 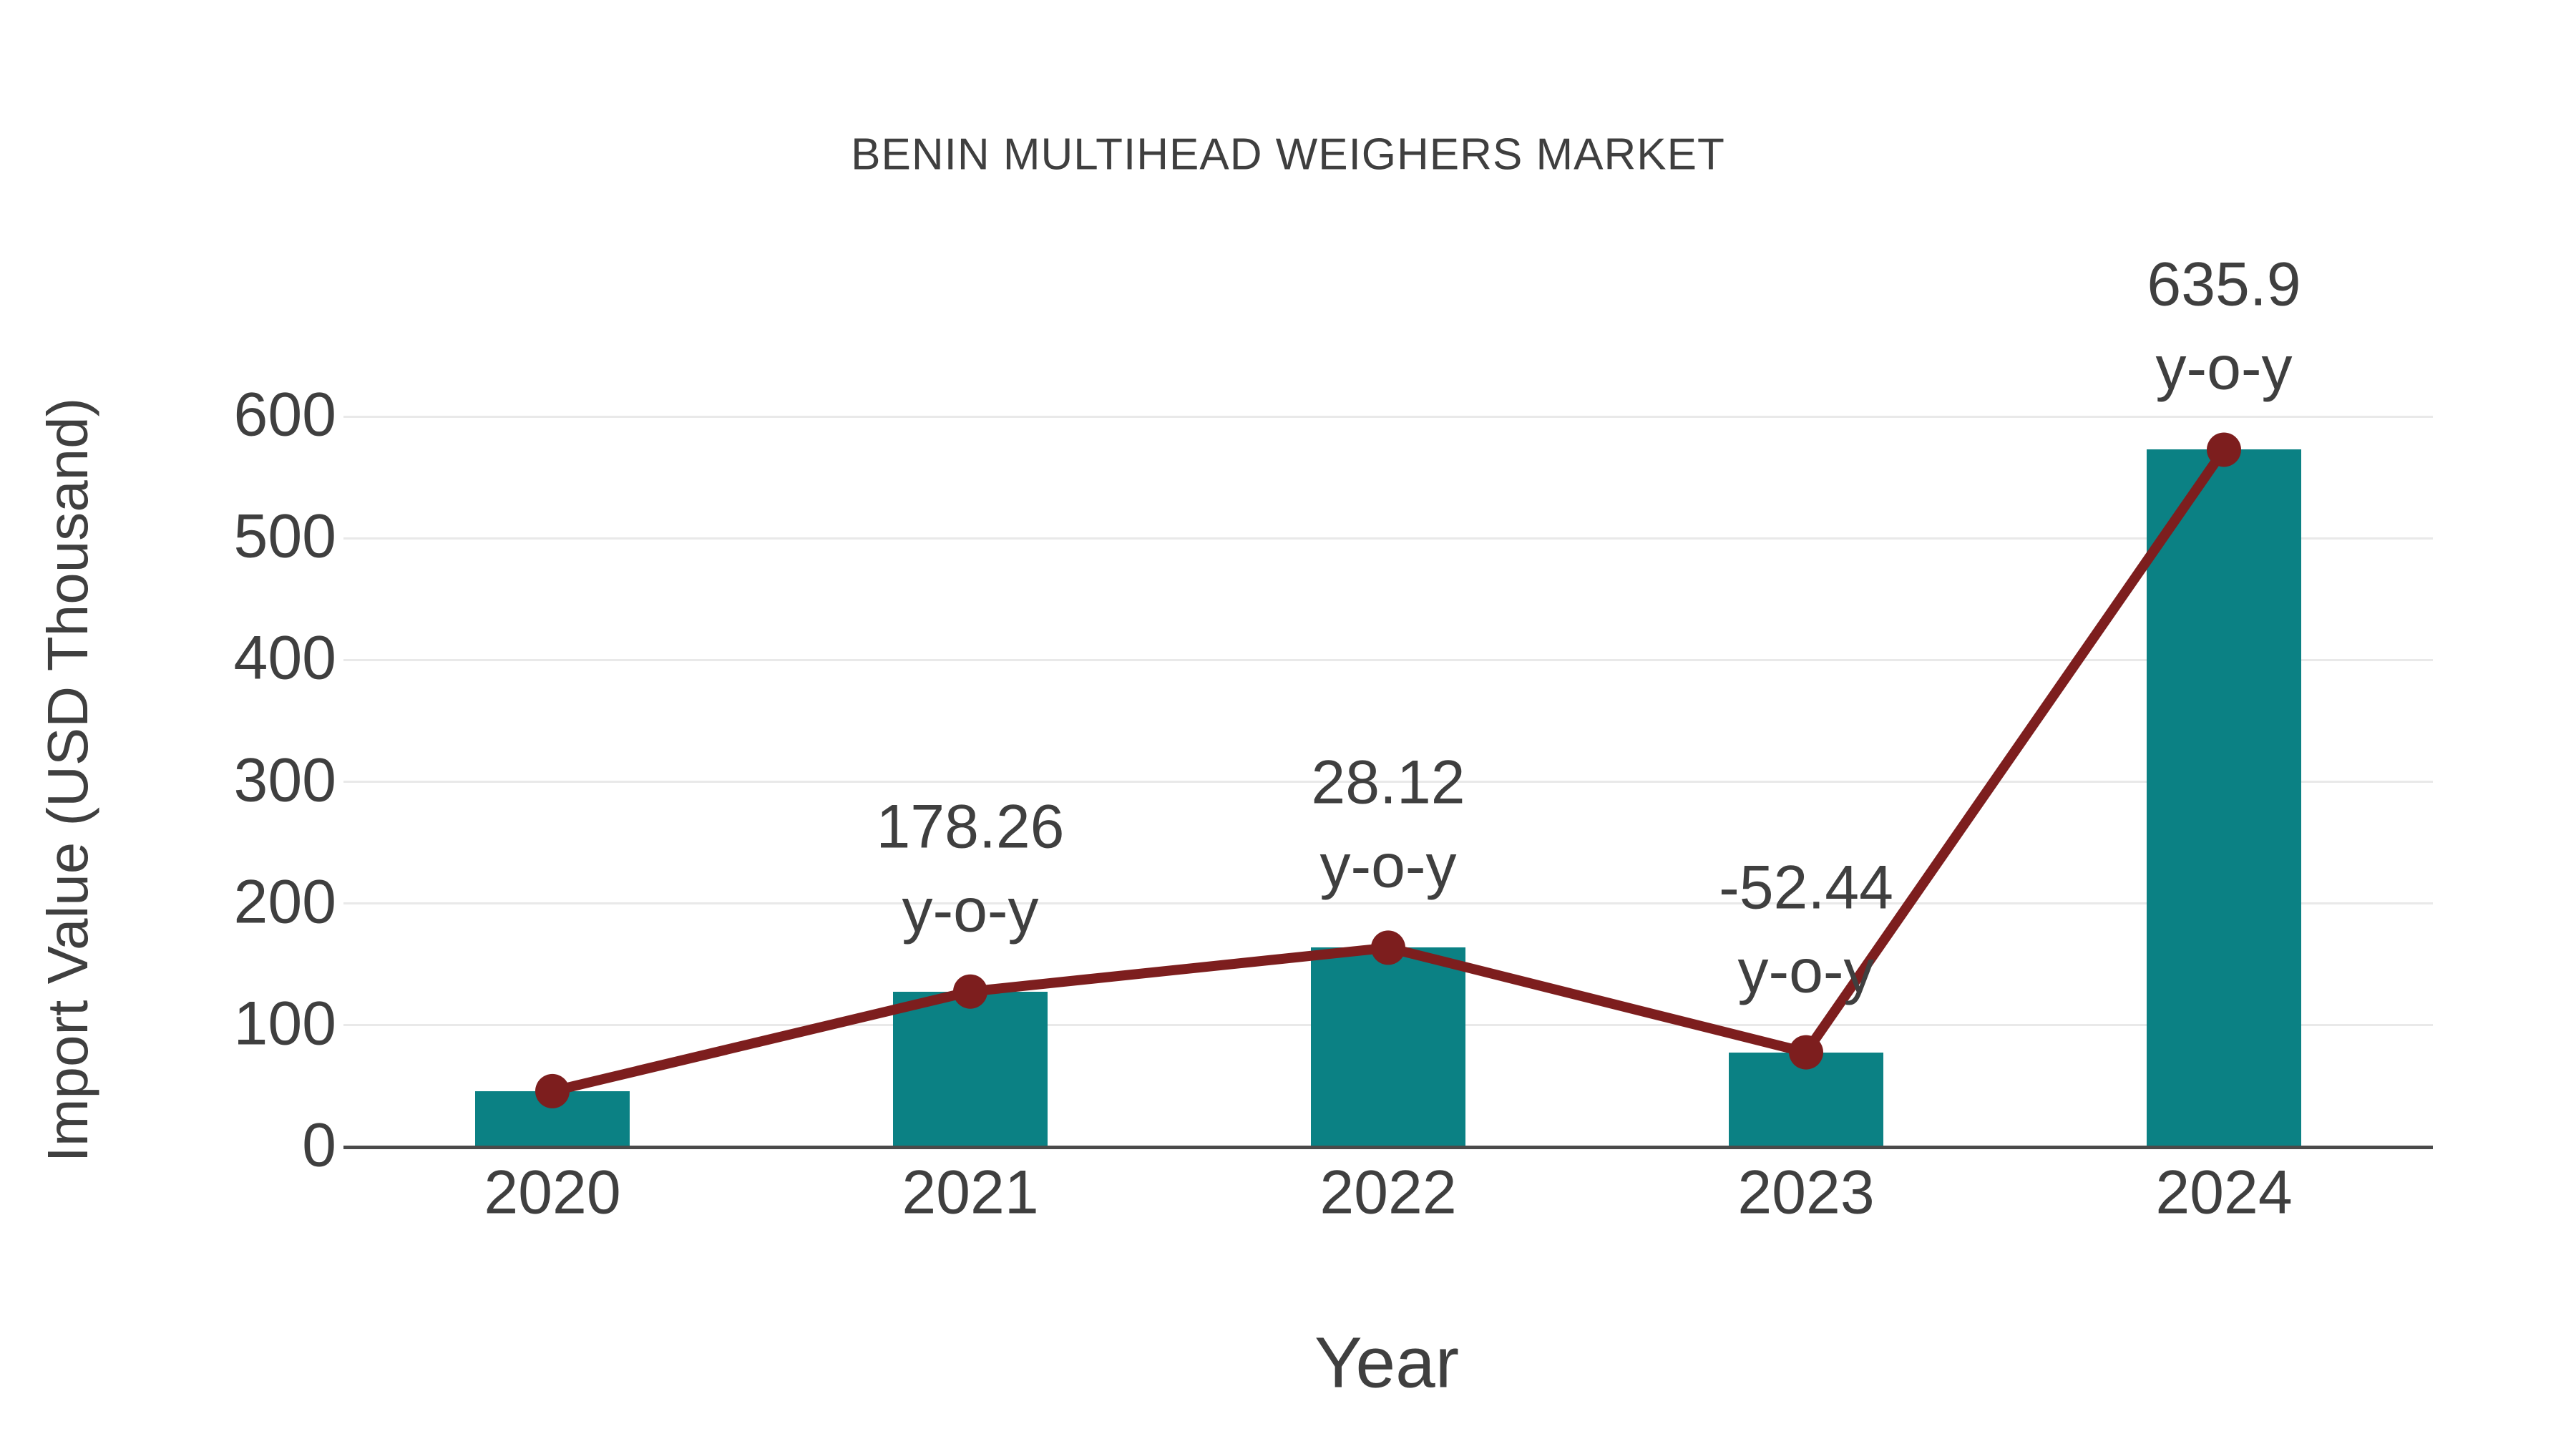 What do you see at coordinates (970, 1069) in the screenshot?
I see `bar-2021` at bounding box center [970, 1069].